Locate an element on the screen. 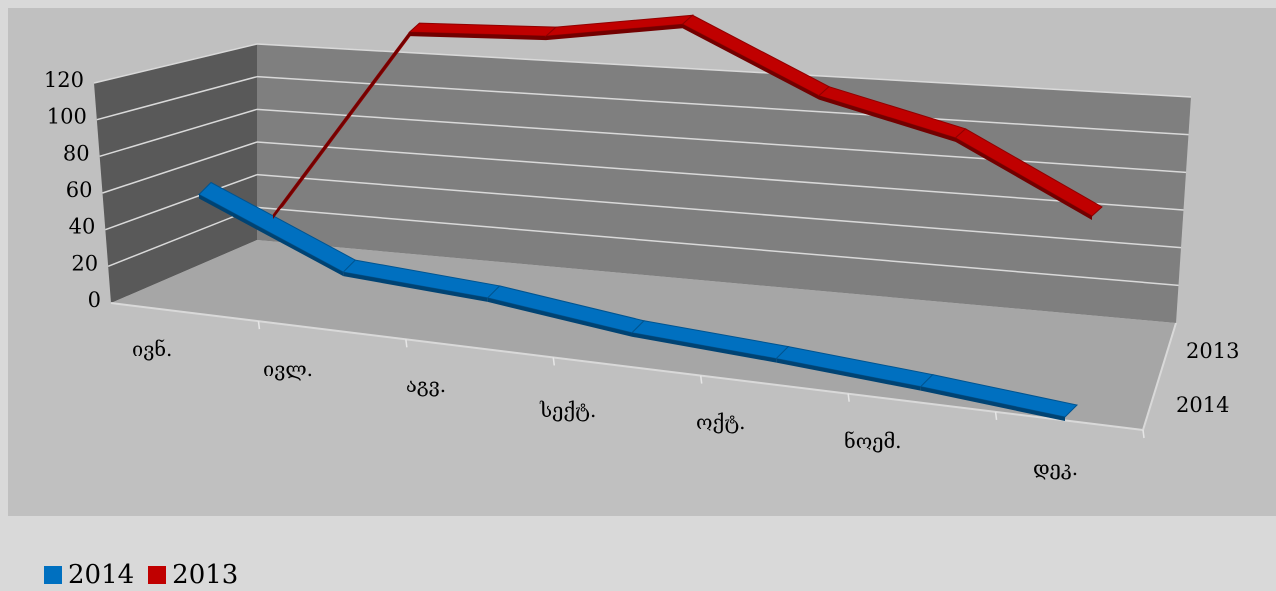 The image size is (1276, 591). legend-label-2014: 2014 is located at coordinates (101, 575).